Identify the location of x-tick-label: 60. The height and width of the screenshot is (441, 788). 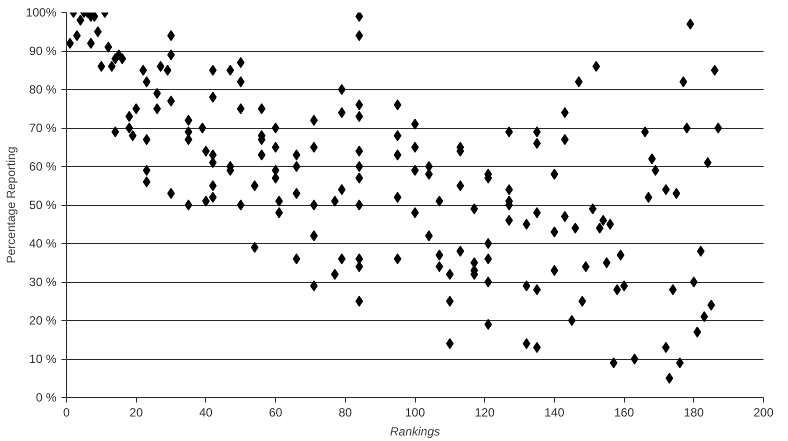
(275, 413).